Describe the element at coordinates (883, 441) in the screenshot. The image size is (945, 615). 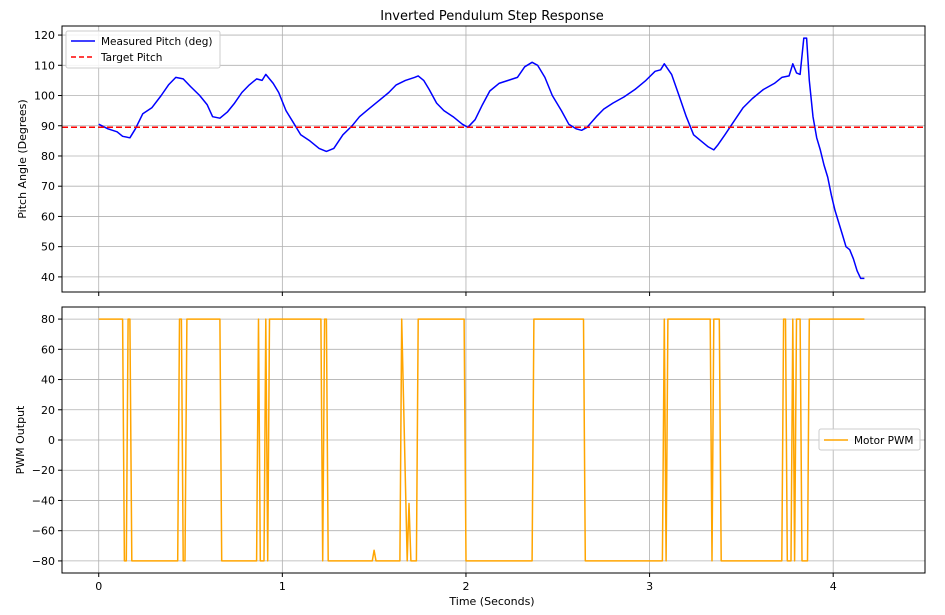
I see `legend-motor-pwm-label: Motor PWM` at that location.